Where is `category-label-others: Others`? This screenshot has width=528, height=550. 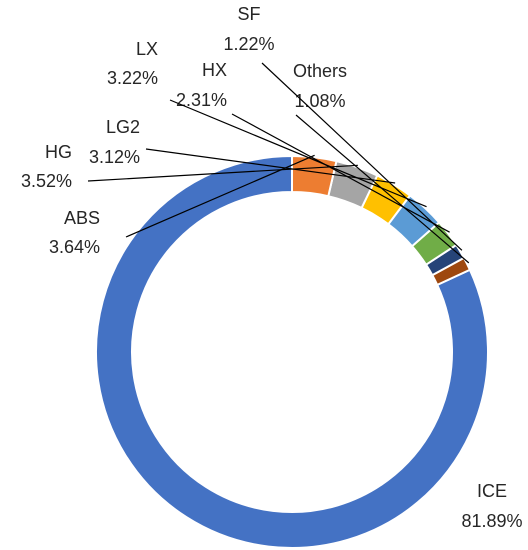
category-label-others: Others is located at coordinates (320, 71).